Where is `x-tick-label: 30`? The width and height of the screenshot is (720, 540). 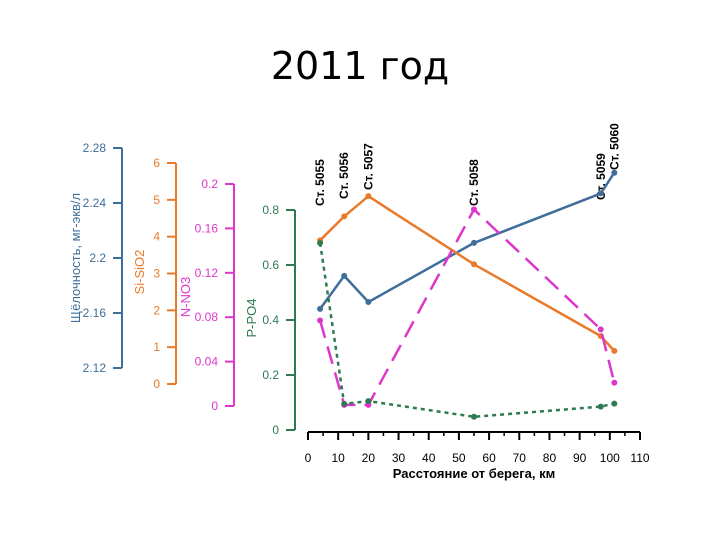 x-tick-label: 30 is located at coordinates (399, 458).